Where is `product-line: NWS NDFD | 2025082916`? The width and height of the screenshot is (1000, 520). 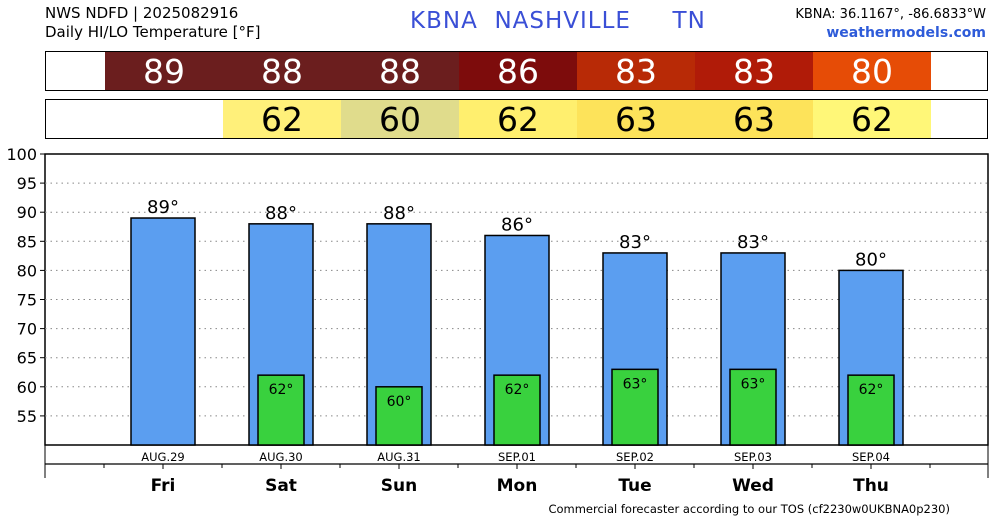
product-line: NWS NDFD | 2025082916 is located at coordinates (142, 13).